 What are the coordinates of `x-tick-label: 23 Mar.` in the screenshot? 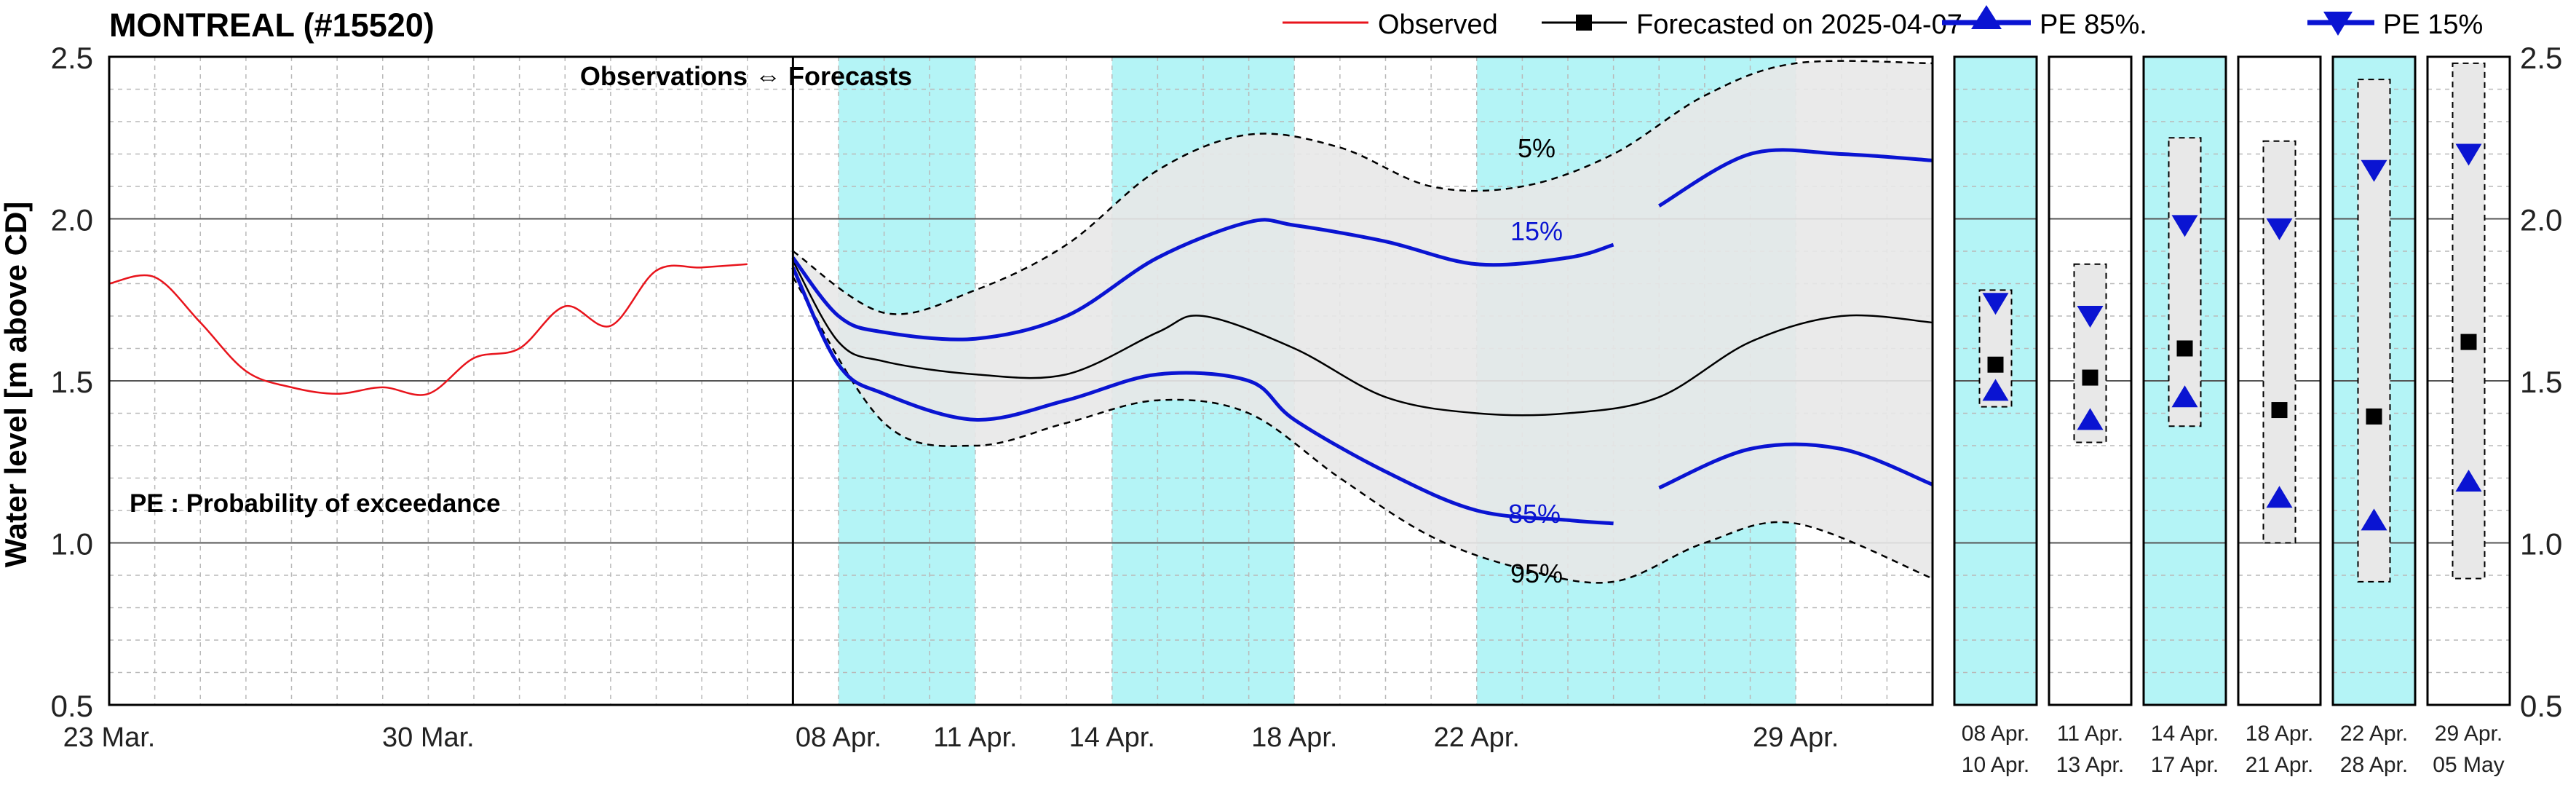 It's located at (109, 737).